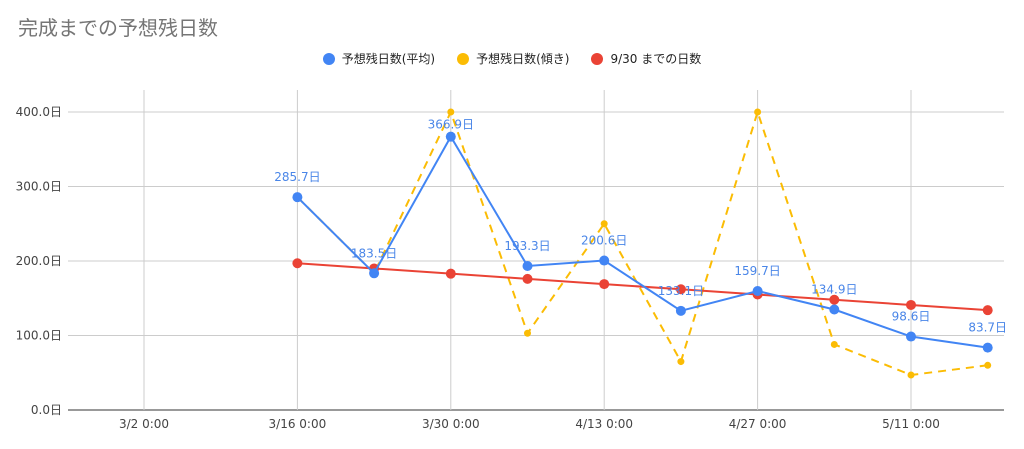 The width and height of the screenshot is (1024, 449). I want to click on y-tick-label: 400.0日, so click(39, 112).